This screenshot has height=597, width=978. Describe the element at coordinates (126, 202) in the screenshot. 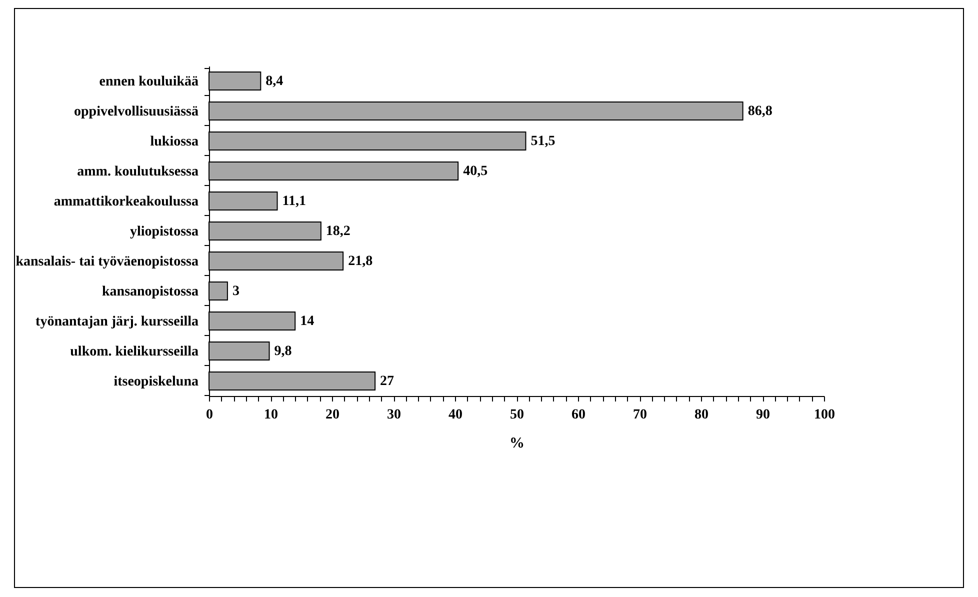

I see `y-tick-label: ammattikorkeakoulussa` at that location.